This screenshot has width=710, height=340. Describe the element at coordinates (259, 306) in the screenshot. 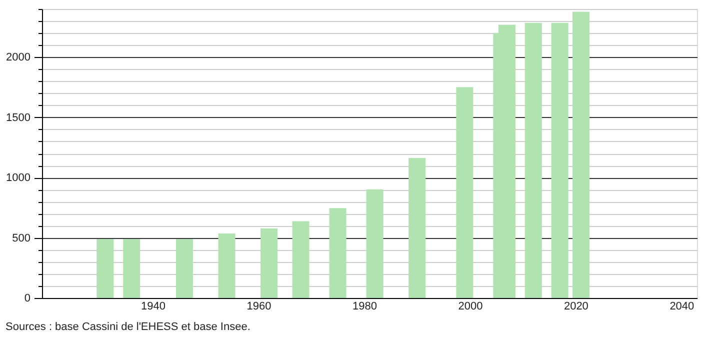

I see `x-tick-label: 1960` at that location.